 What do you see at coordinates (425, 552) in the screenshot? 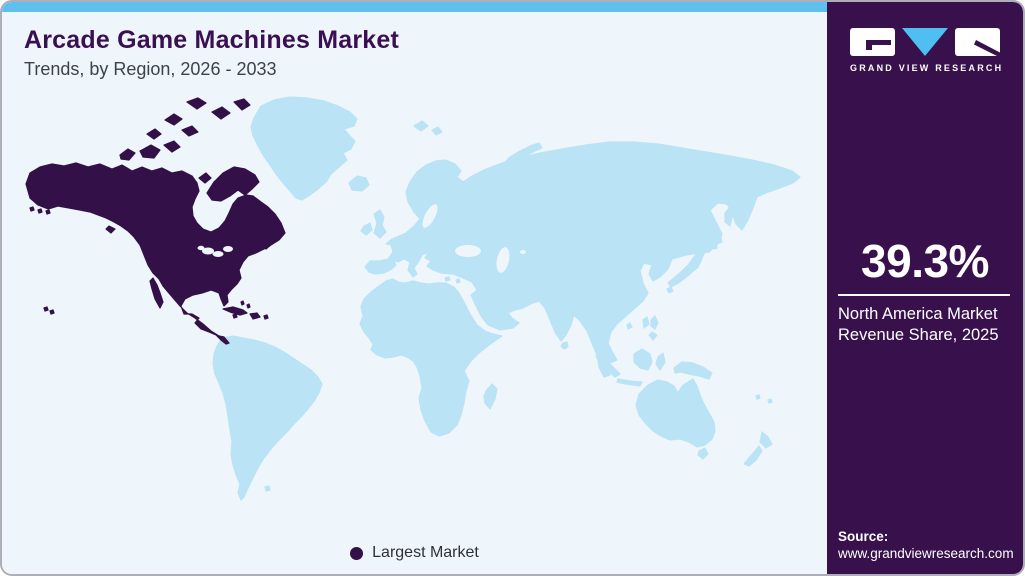
I see `largest-market-label: Largest Market` at bounding box center [425, 552].